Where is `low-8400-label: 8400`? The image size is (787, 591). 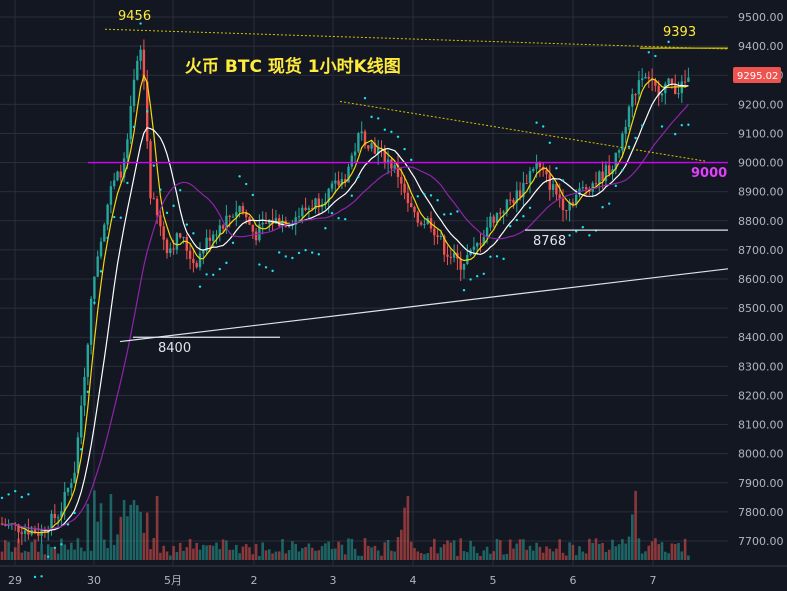 low-8400-label: 8400 is located at coordinates (174, 348).